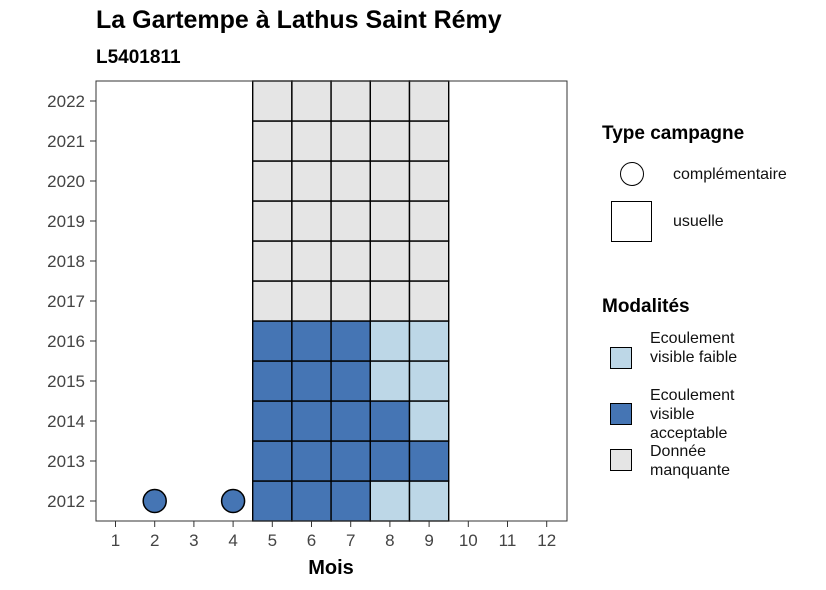 The height and width of the screenshot is (590, 826). What do you see at coordinates (66, 261) in the screenshot?
I see `y-tick-label: 2018` at bounding box center [66, 261].